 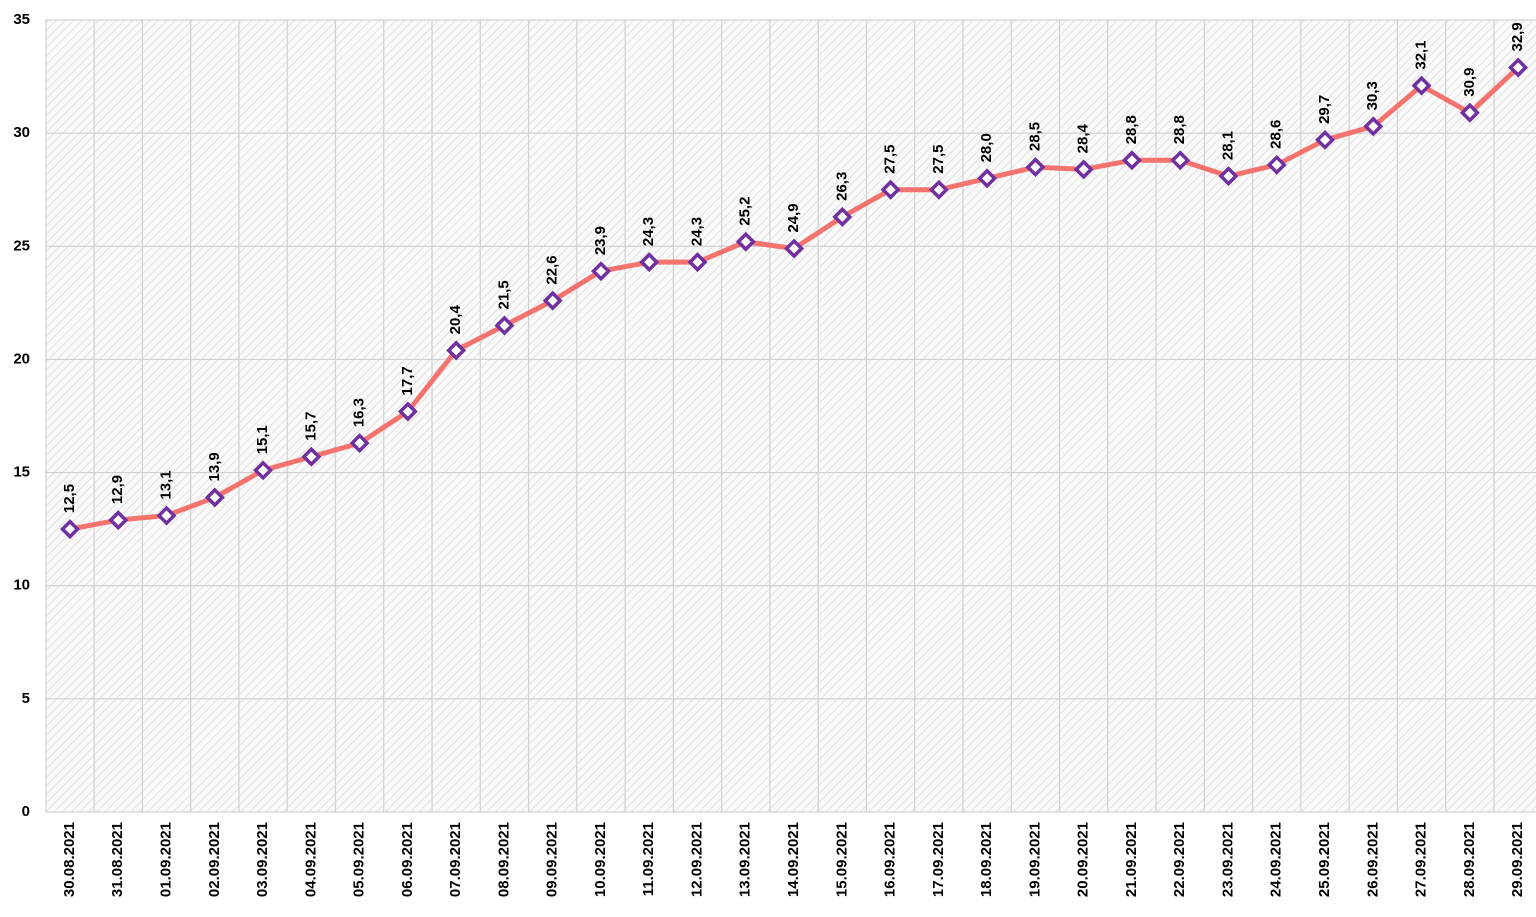 What do you see at coordinates (793, 217) in the screenshot?
I see `data-label: 24,9` at bounding box center [793, 217].